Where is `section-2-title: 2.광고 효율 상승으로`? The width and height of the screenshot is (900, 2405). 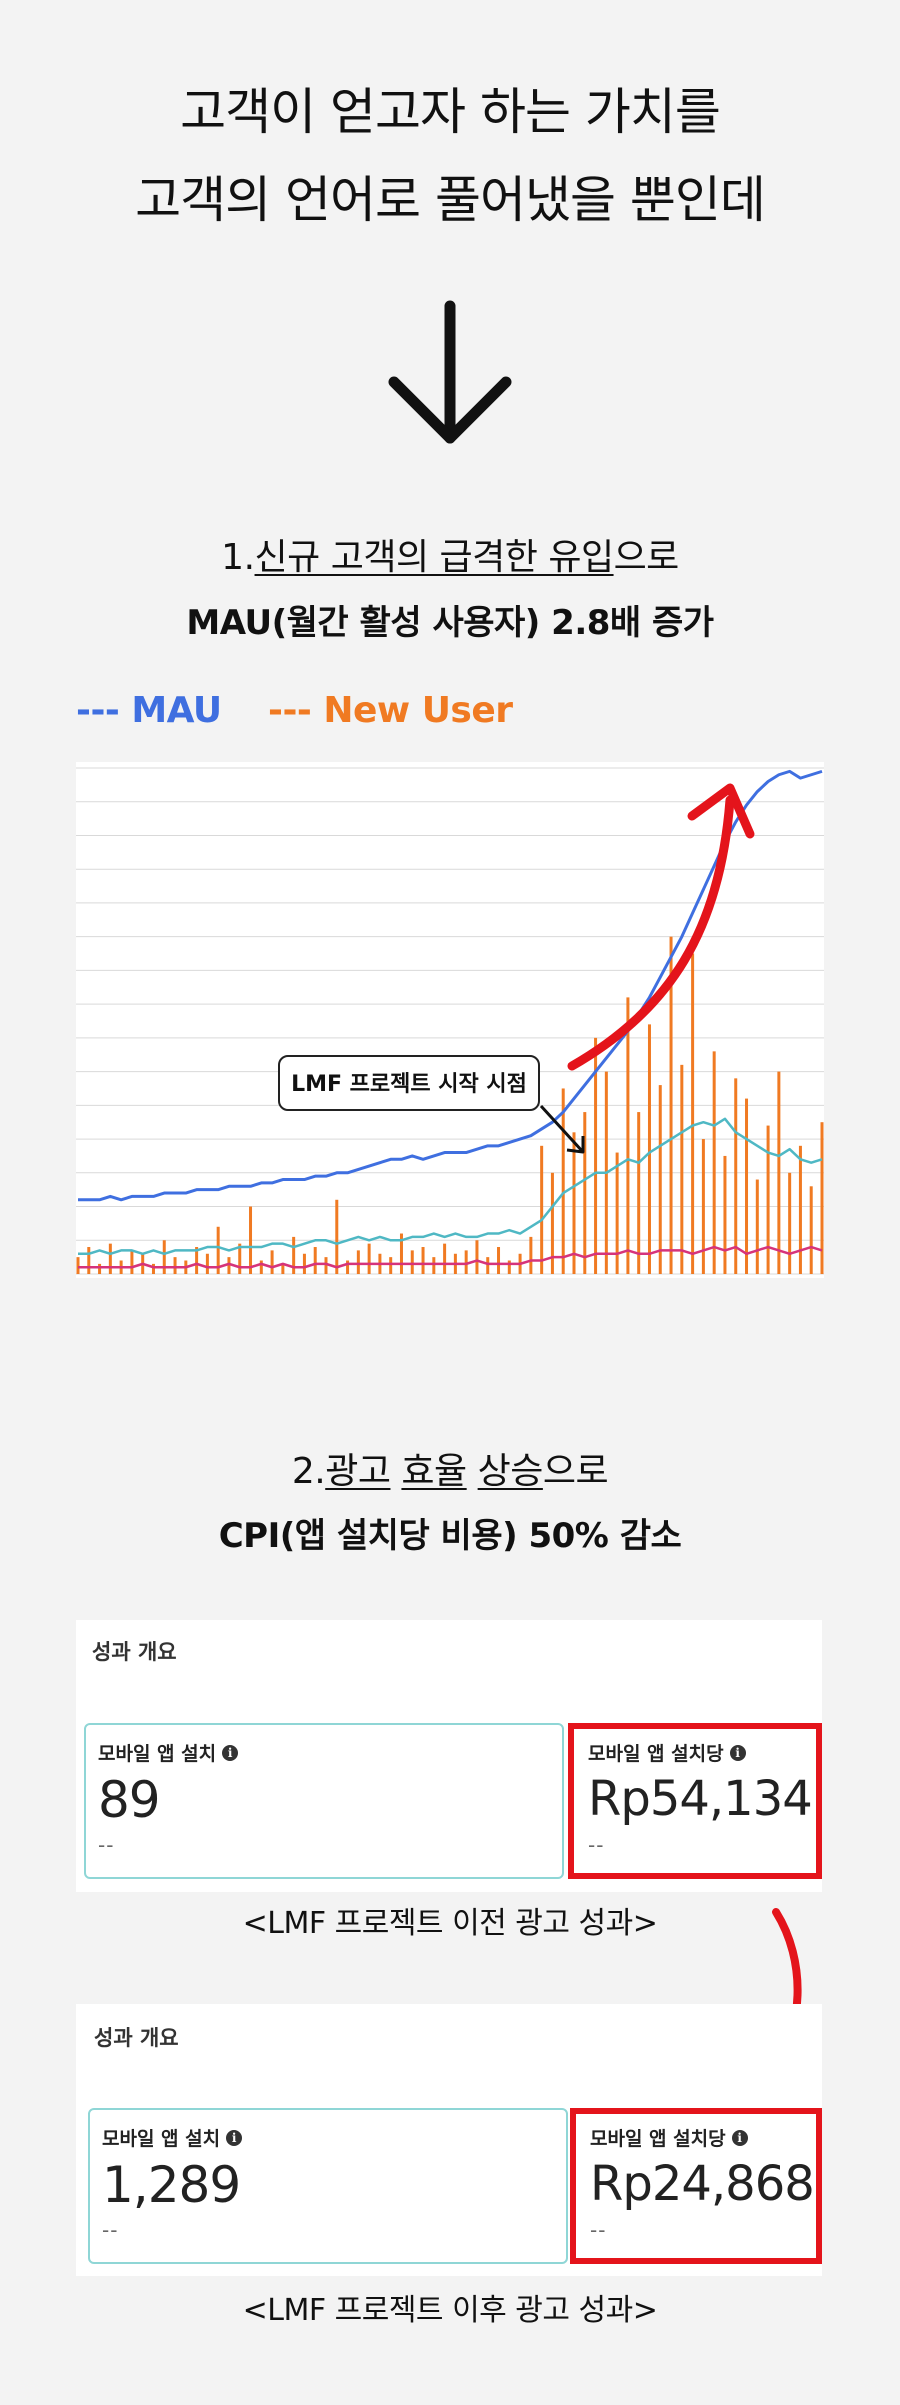 section-2-title: 2.광고 효율 상승으로 is located at coordinates (450, 1468).